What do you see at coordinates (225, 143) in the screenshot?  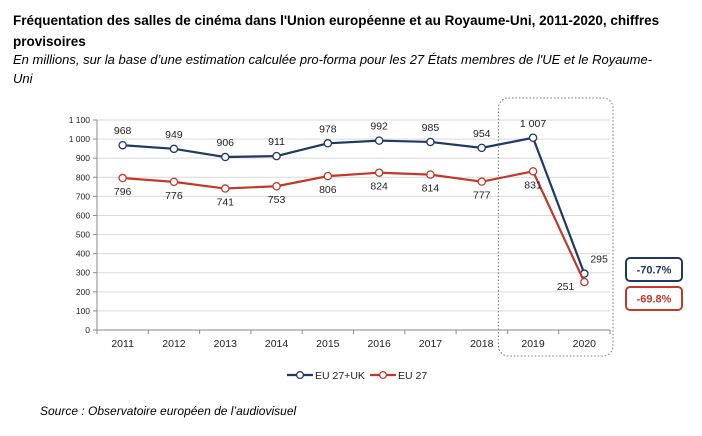 I see `data-label-eu27uk-2013: 906` at bounding box center [225, 143].